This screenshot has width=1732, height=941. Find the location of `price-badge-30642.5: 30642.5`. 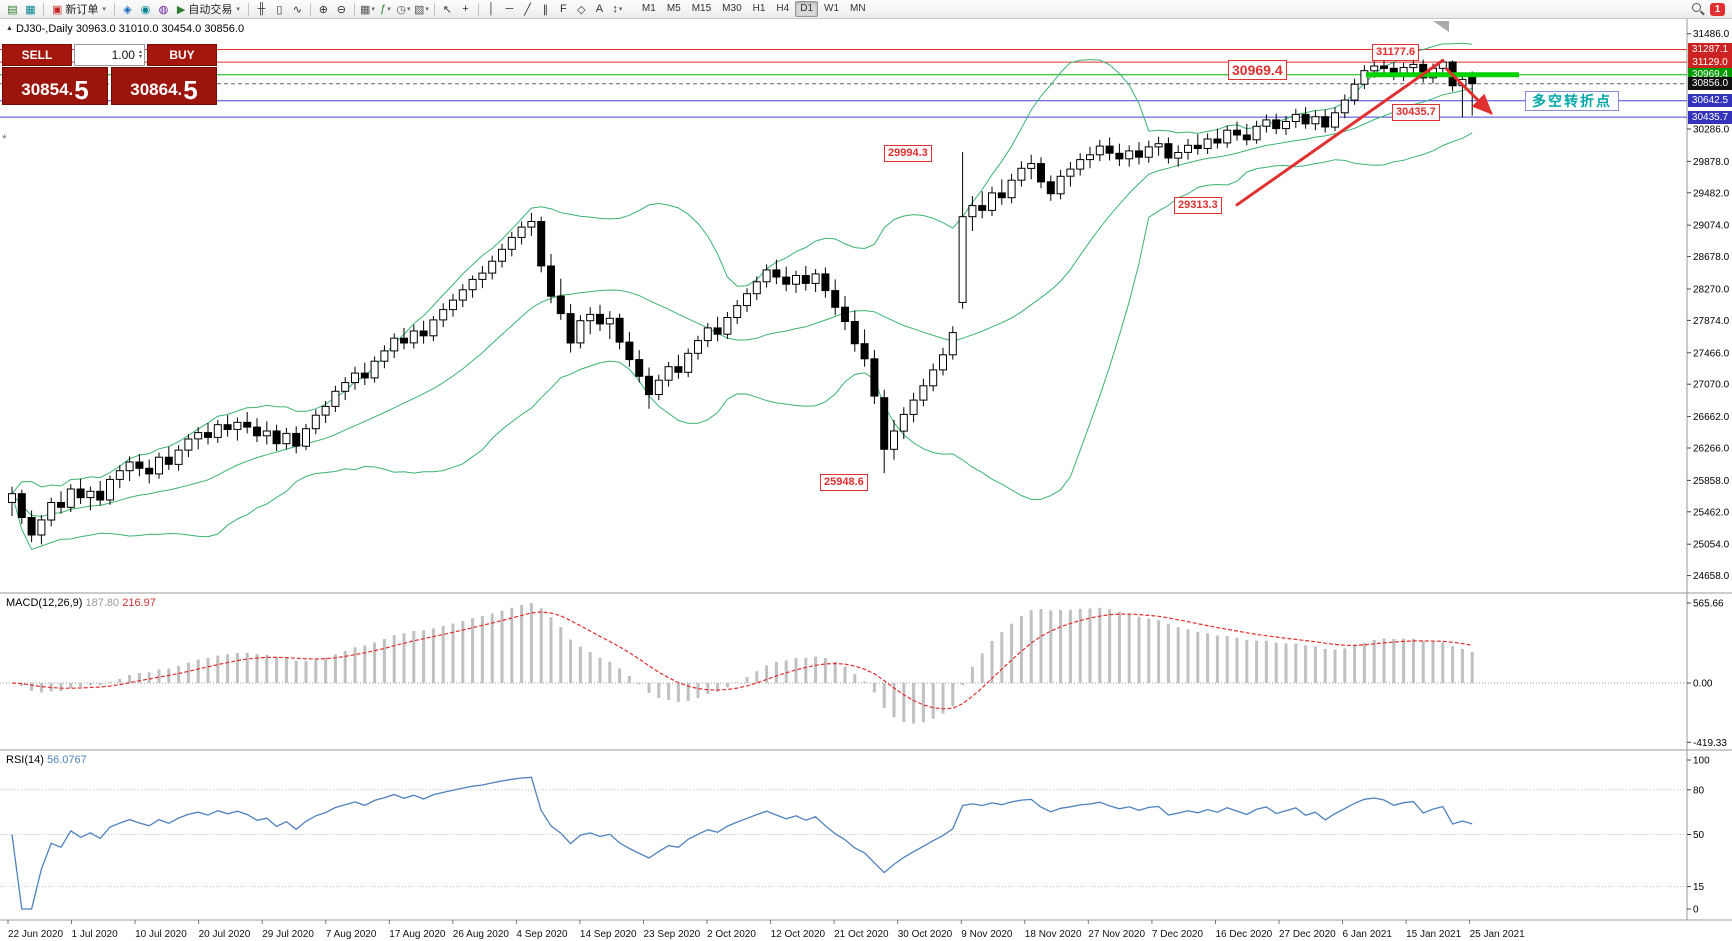

price-badge-30642.5: 30642.5 is located at coordinates (1710, 101).